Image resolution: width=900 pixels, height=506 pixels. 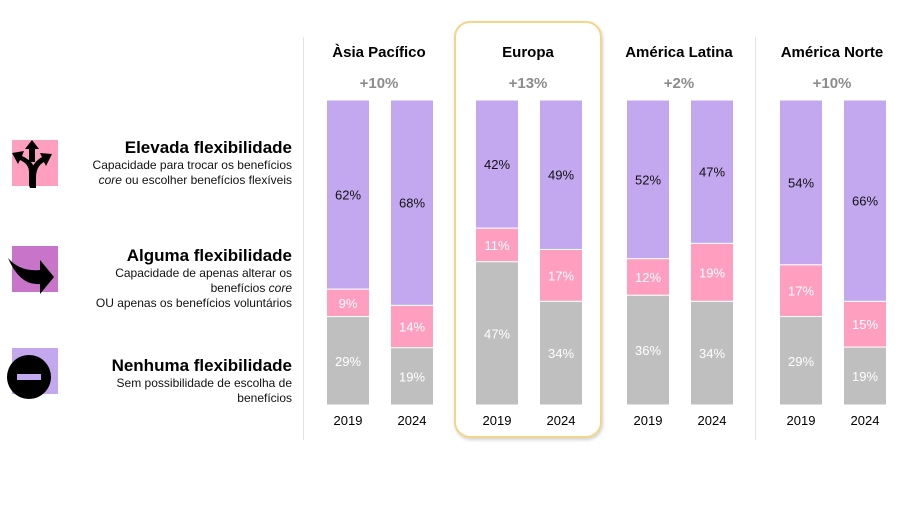 What do you see at coordinates (206, 180) in the screenshot?
I see `desc-text: ou escolher benefícios flexíveis` at bounding box center [206, 180].